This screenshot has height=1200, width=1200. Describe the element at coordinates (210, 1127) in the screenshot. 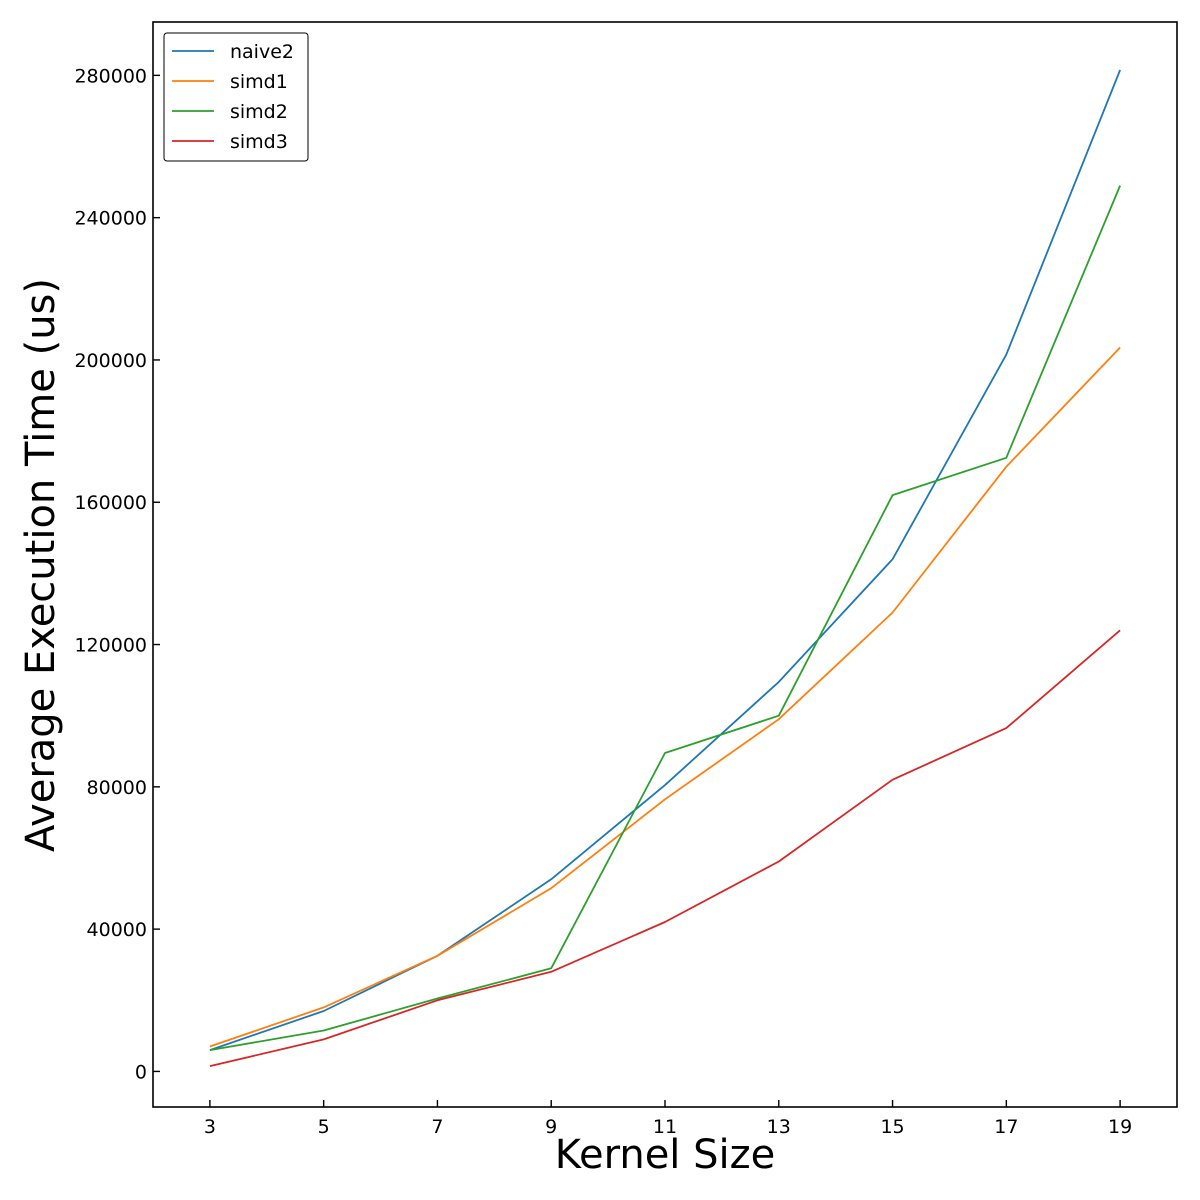

I see `x-tick-label: 3` at that location.